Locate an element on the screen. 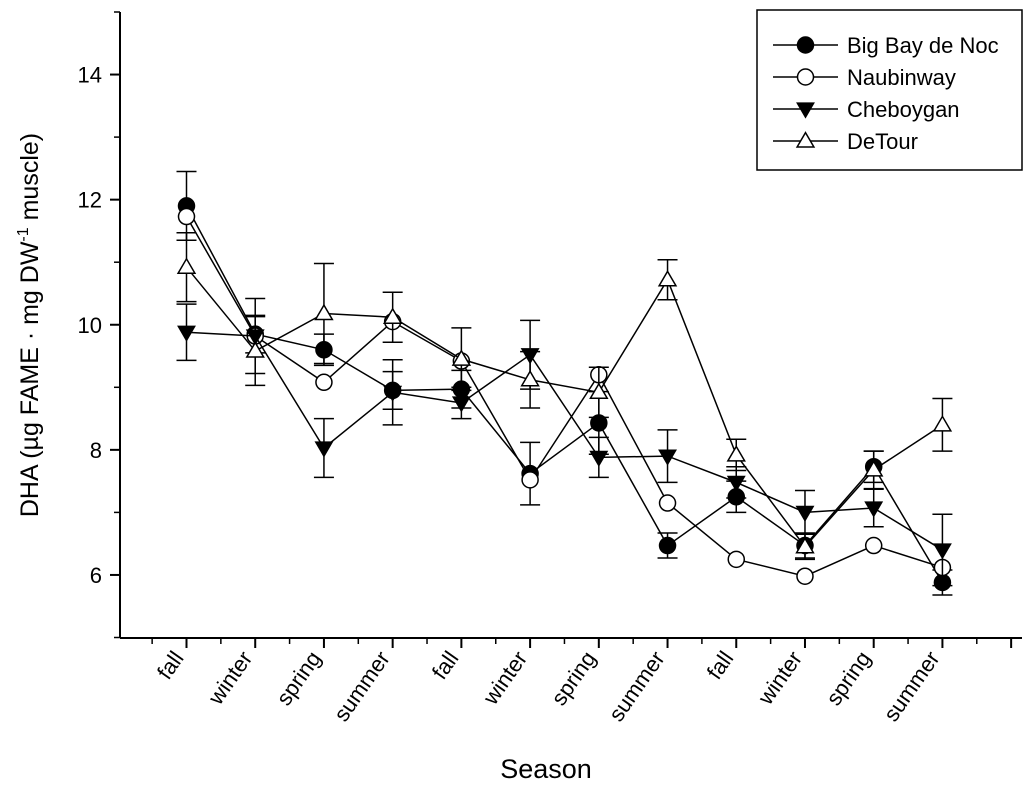 This screenshot has width=1025, height=807. y-axis-label-end: muscle) is located at coordinates (30, 180).